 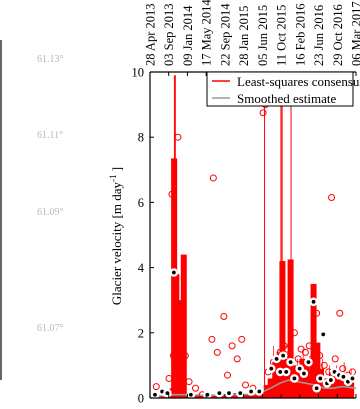 I want to click on y-tick-label: 4, so click(x=141, y=268).